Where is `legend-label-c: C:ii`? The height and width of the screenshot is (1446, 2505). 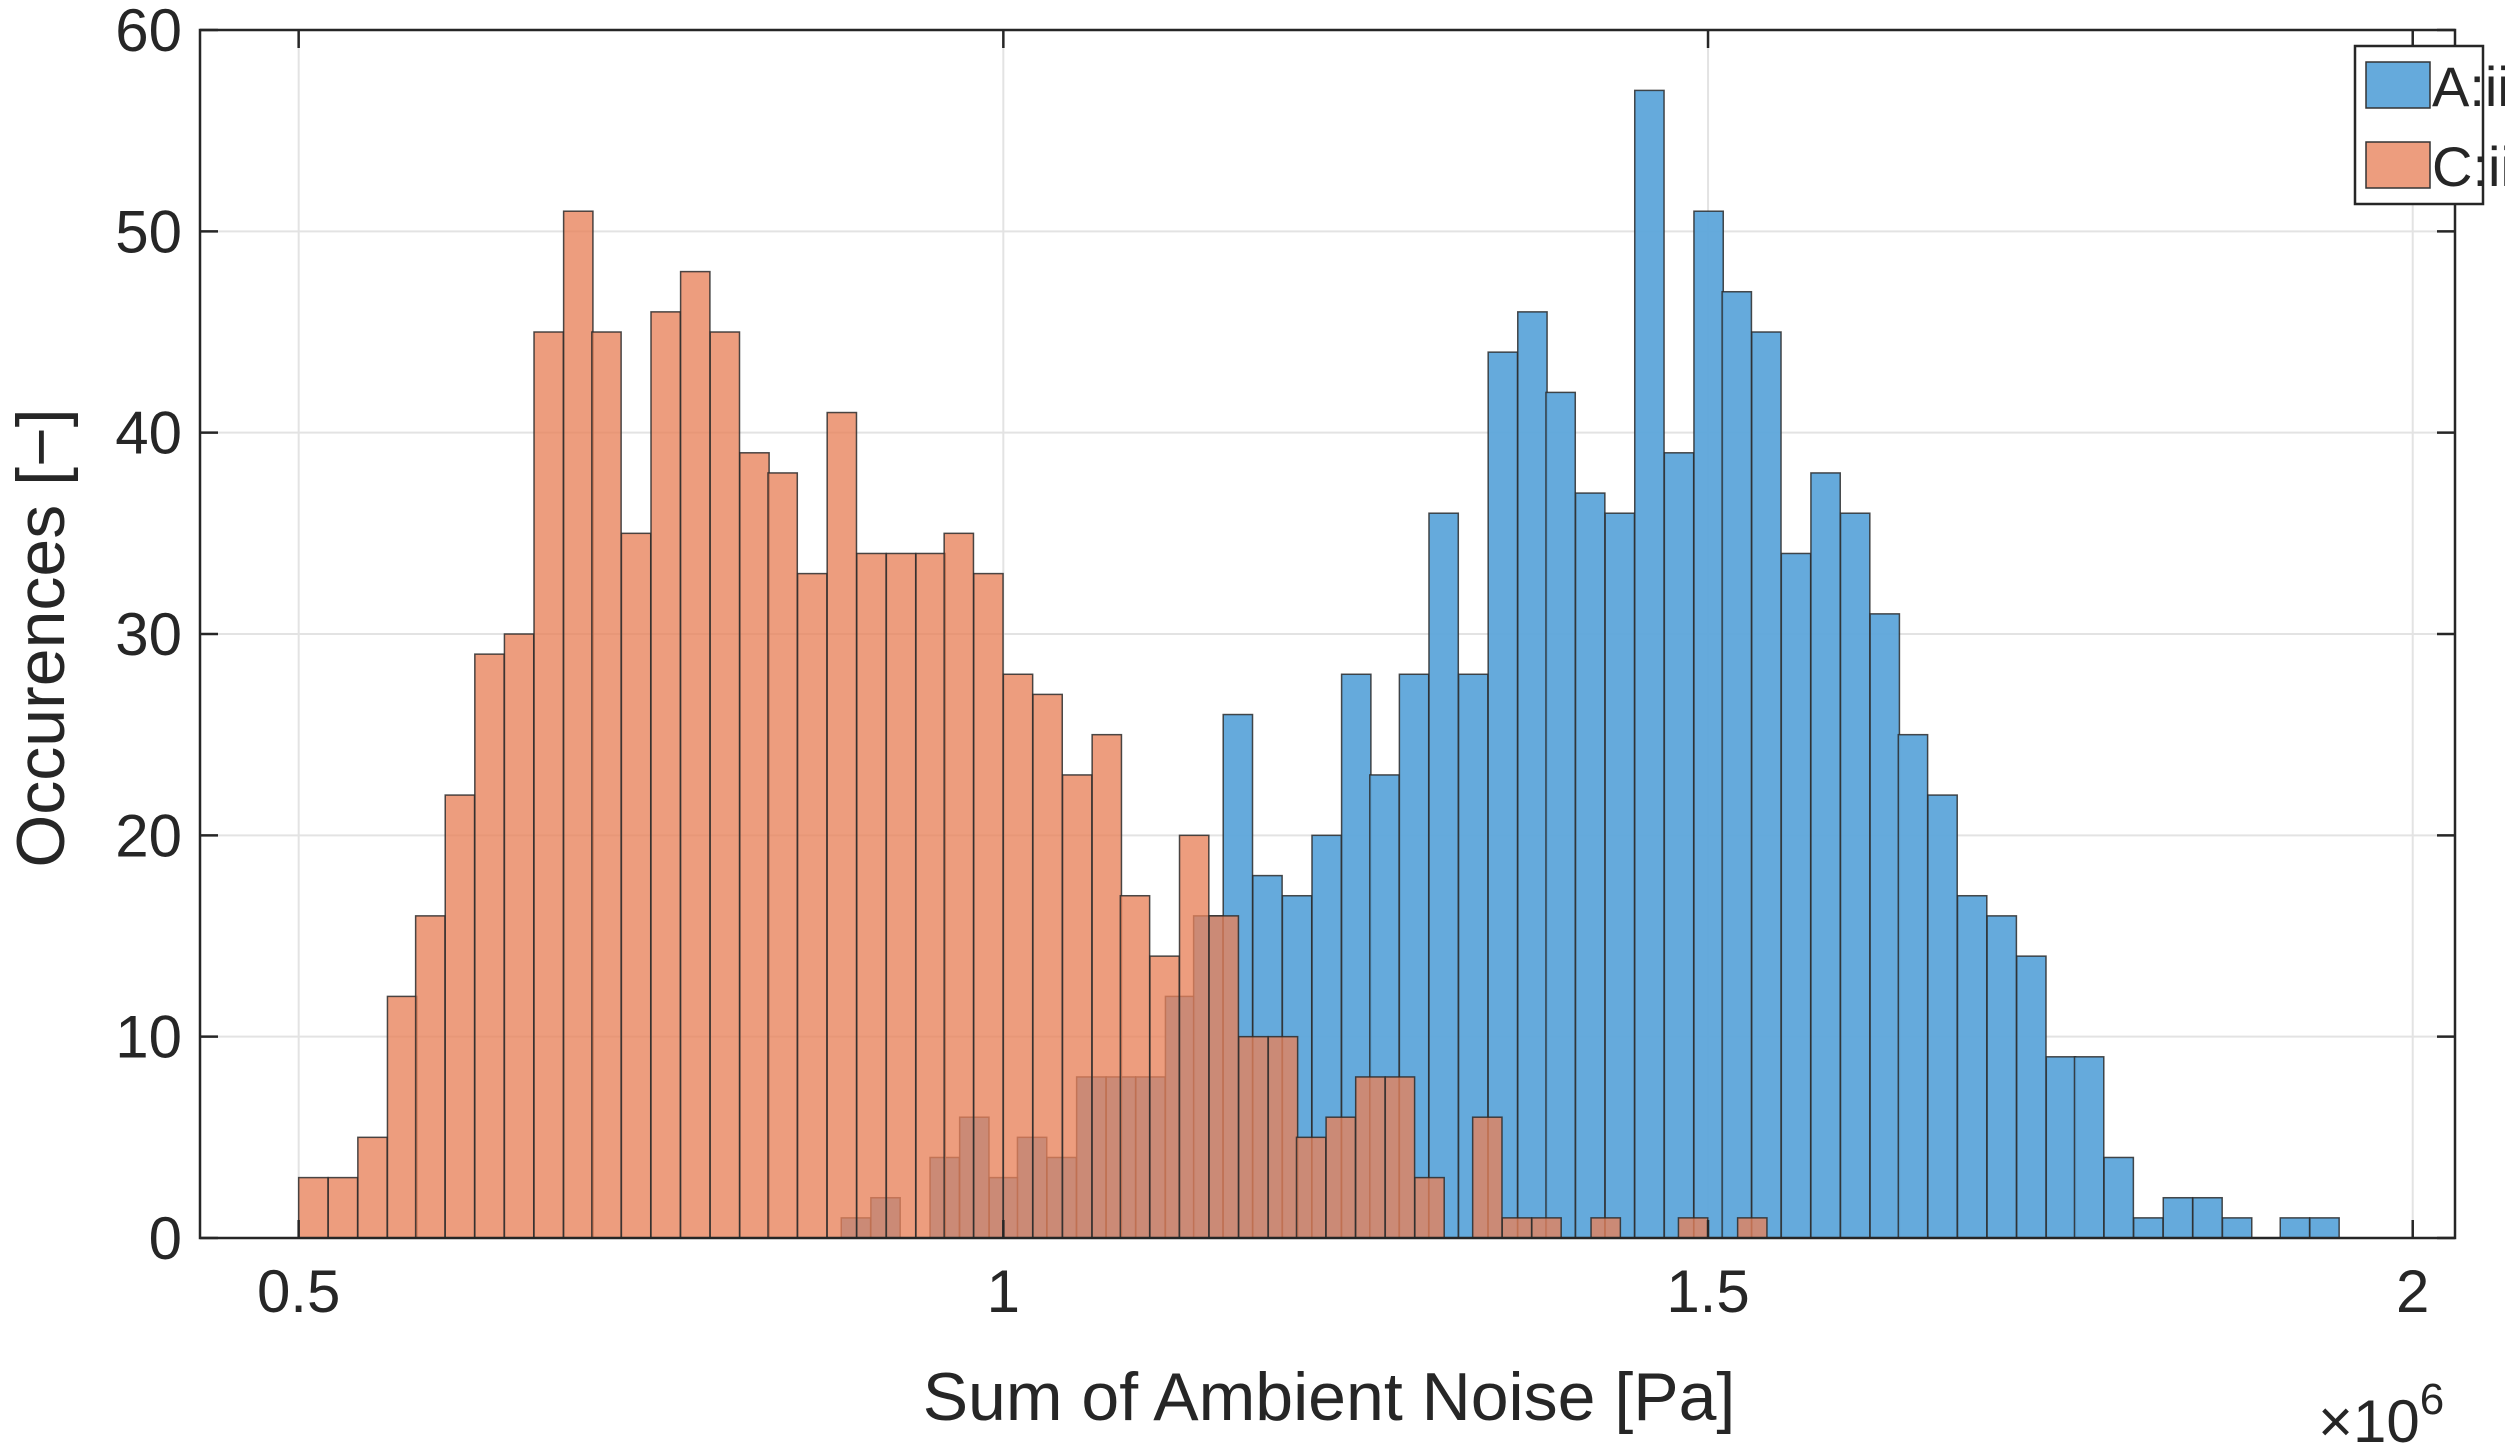 legend-label-c: C:ii is located at coordinates (2468, 166).